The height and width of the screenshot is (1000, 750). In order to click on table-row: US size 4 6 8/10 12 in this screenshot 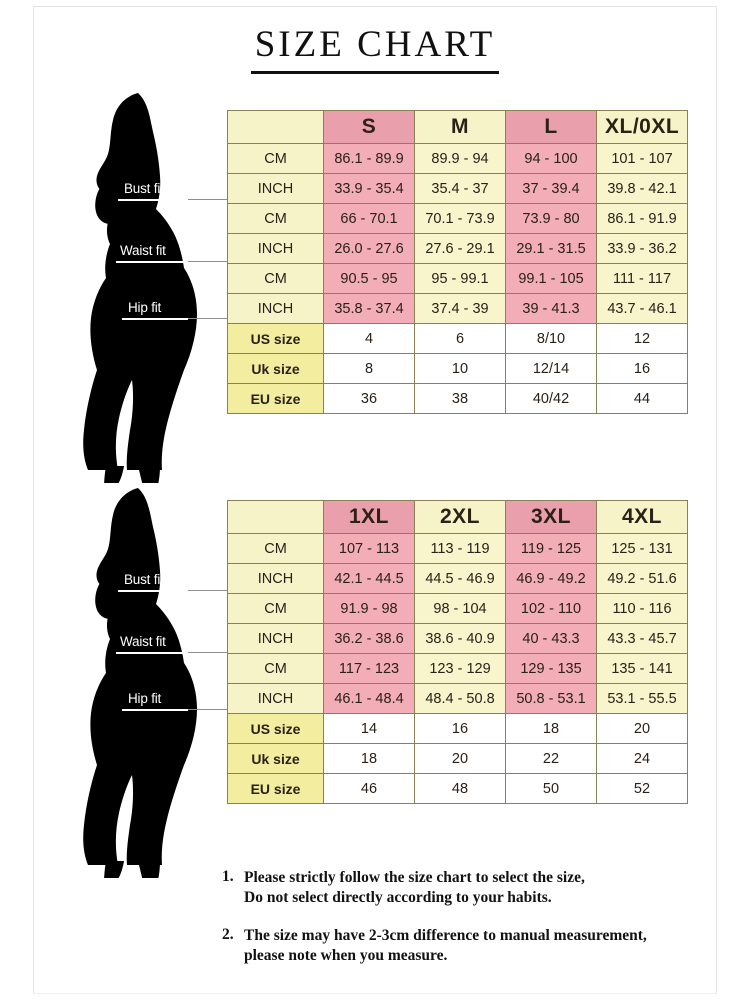, I will do `click(457, 338)`.